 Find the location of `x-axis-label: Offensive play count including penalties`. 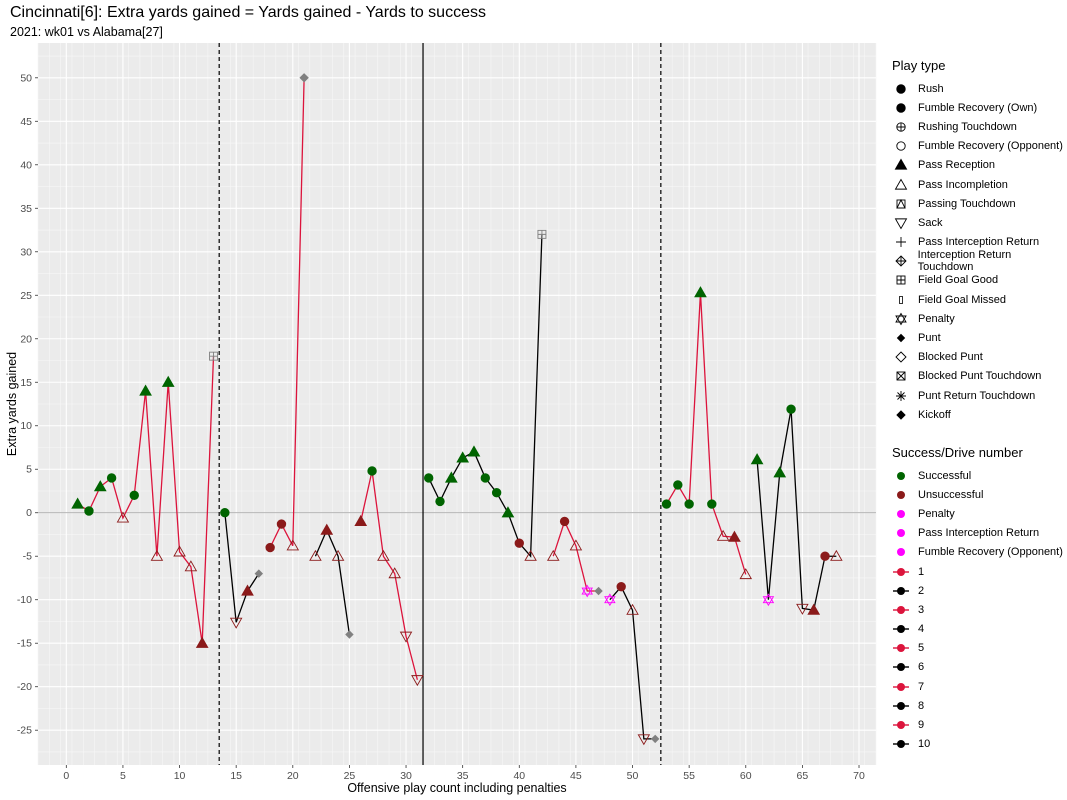

x-axis-label: Offensive play count including penalties is located at coordinates (456, 788).